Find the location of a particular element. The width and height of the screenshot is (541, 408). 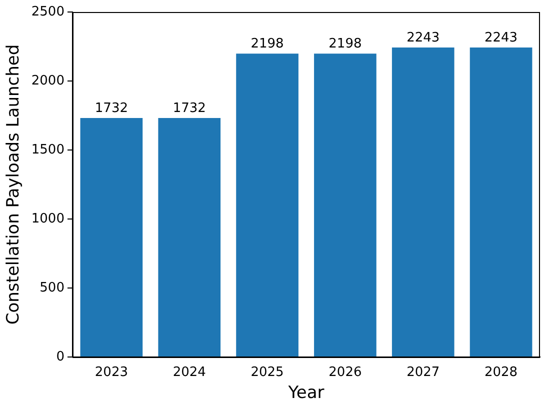

y-tick-label: 1000 is located at coordinates (47, 218).